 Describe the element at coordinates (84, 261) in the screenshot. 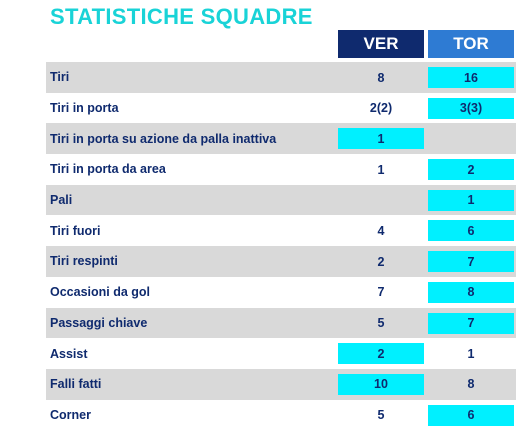

I see `stat-label: Tiri respinti` at that location.